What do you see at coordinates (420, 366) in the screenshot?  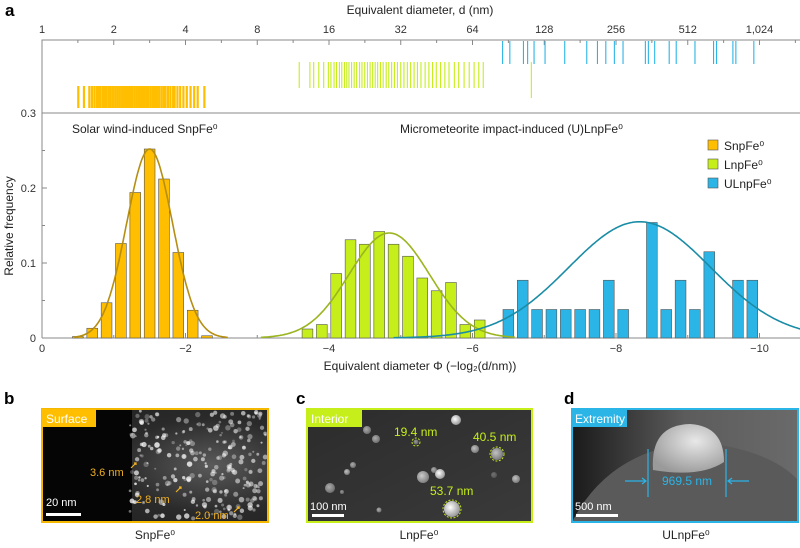 I see `x-axis-title: Equivalent diameter Φ (−log₂(d/nm))` at bounding box center [420, 366].